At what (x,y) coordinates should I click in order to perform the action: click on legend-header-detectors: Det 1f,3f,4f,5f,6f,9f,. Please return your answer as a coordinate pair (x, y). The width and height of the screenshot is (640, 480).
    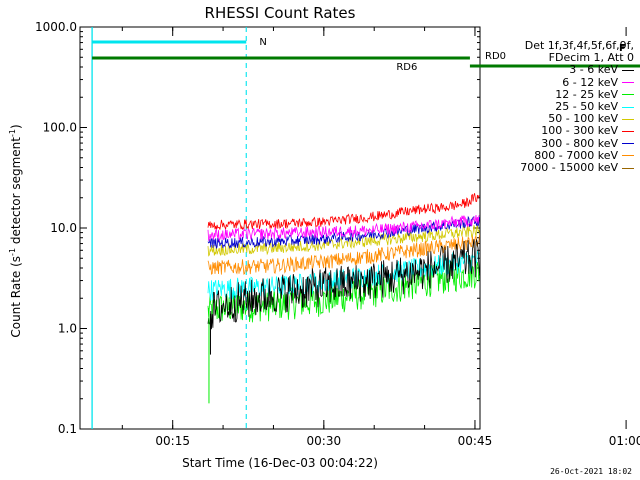
    Looking at the image, I should click on (579, 45).